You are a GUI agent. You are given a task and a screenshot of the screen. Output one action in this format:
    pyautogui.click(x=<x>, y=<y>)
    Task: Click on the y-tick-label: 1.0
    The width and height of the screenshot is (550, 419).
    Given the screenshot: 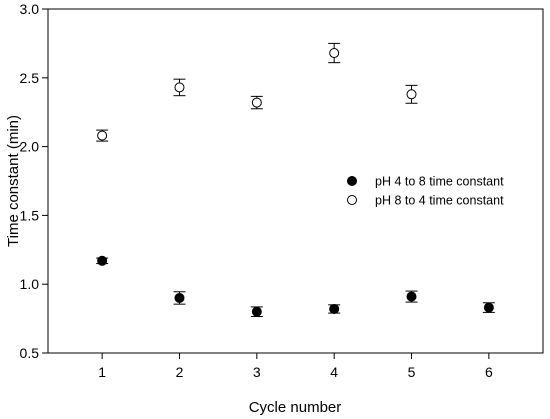 What is the action you would take?
    pyautogui.click(x=30, y=284)
    